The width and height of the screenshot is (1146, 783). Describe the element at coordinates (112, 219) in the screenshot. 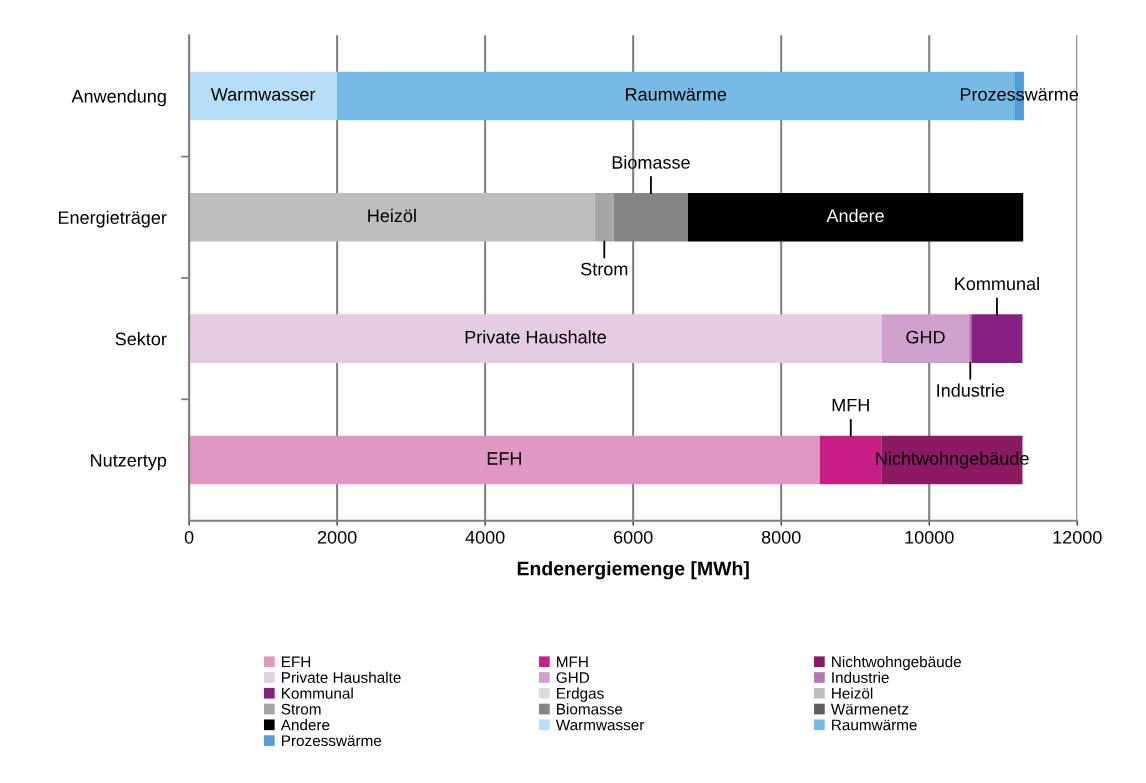

I see `y-tick-label: Energieträger` at that location.